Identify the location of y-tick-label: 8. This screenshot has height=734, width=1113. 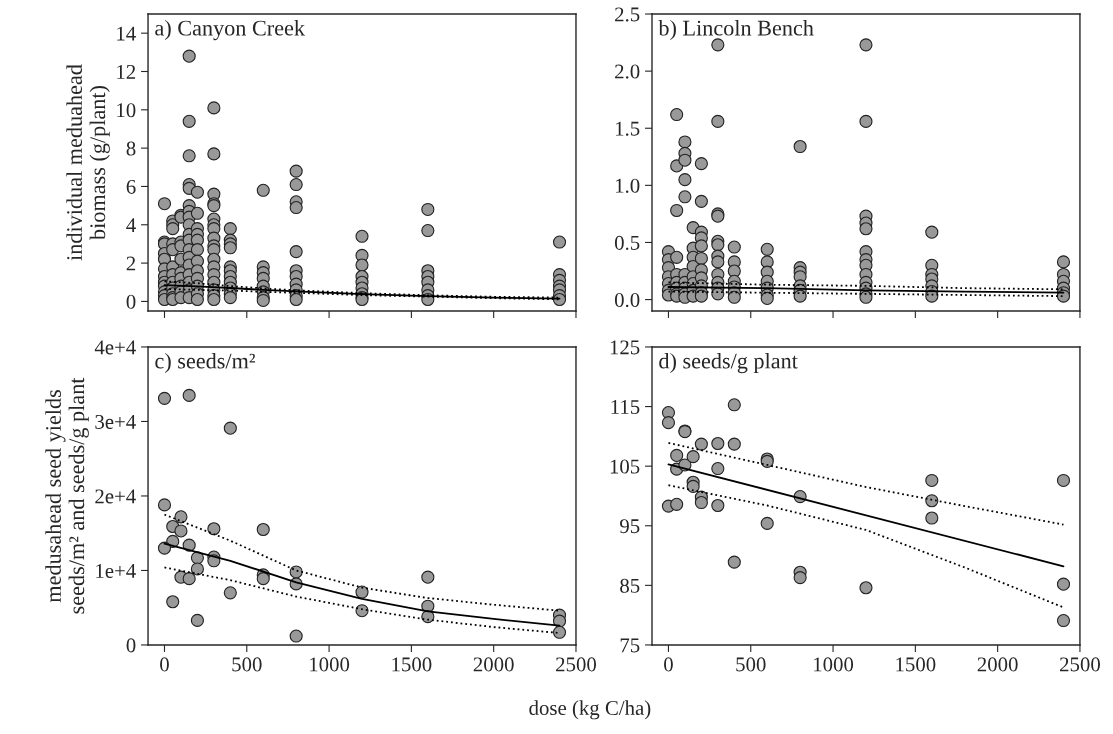
(131, 148).